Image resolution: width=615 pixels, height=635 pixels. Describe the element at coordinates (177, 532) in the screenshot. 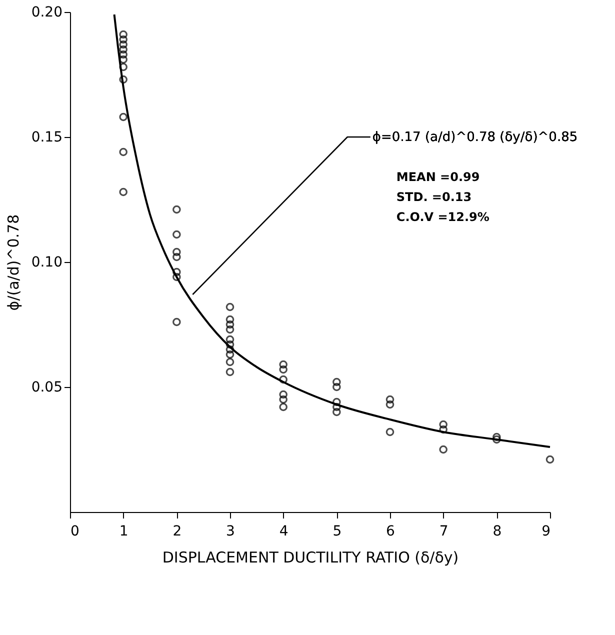

I see `x-tick-label: 2` at that location.